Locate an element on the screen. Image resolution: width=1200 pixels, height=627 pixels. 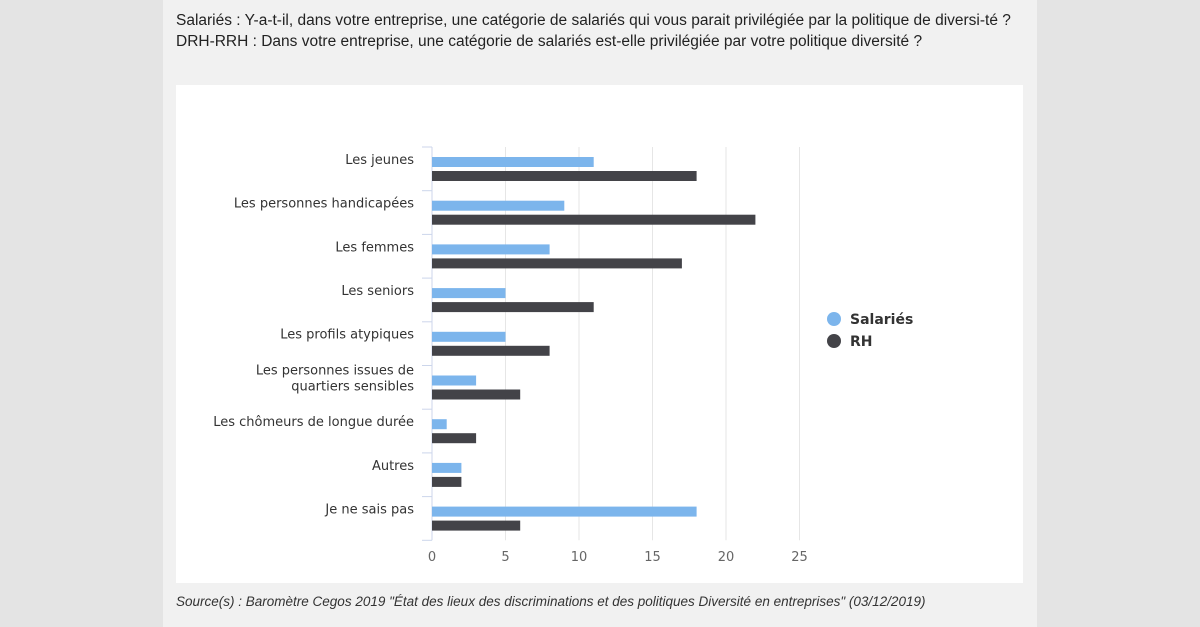
legend-item: RH is located at coordinates (861, 342).